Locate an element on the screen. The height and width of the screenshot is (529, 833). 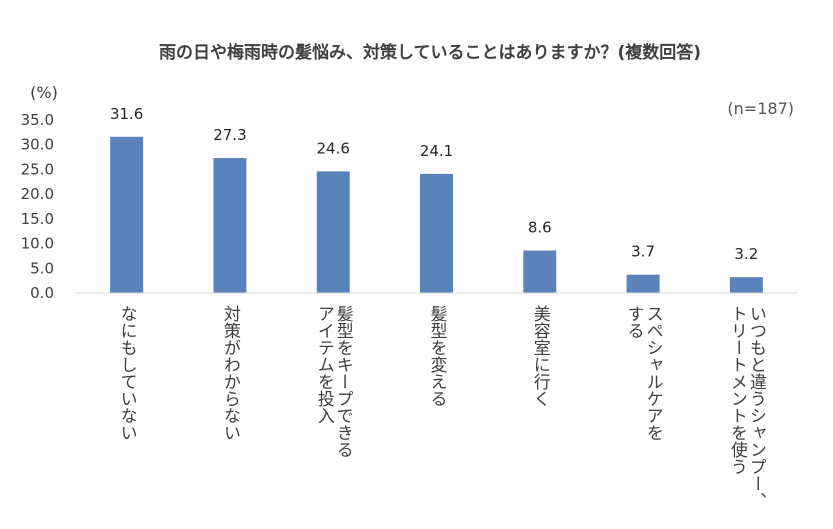
y-tick-label: 0.0 is located at coordinates (42, 293).